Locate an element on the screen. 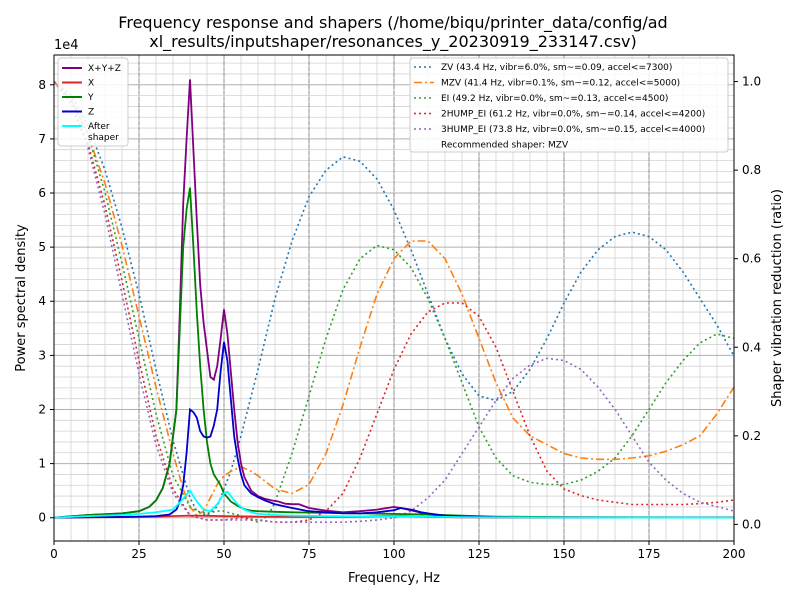  x-tick-label: 125 is located at coordinates (479, 554).